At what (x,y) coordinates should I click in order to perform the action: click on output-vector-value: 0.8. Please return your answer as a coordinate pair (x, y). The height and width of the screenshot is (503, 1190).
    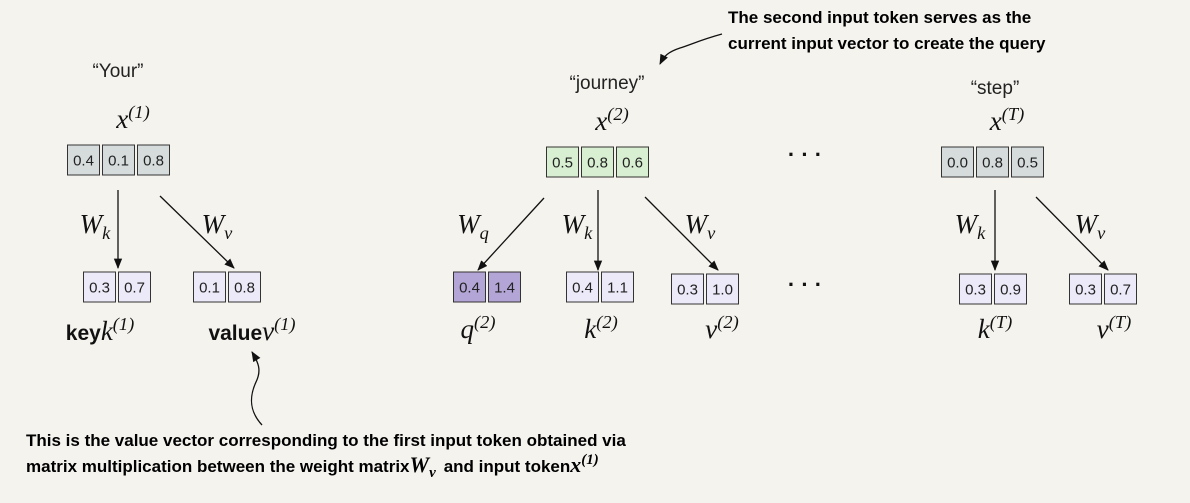
    Looking at the image, I should click on (244, 288).